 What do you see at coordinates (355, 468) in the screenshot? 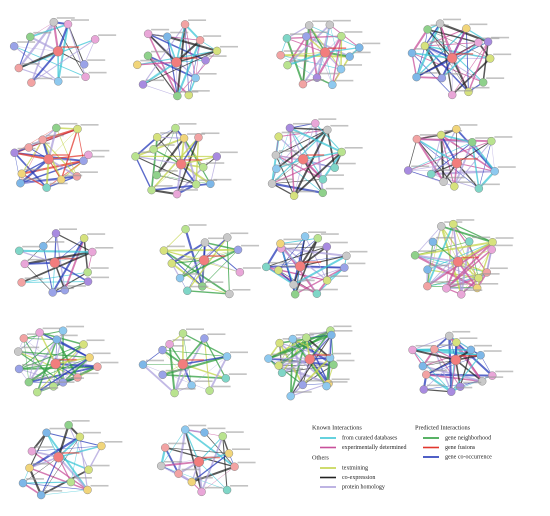
I see `legend-label: textmining` at bounding box center [355, 468].